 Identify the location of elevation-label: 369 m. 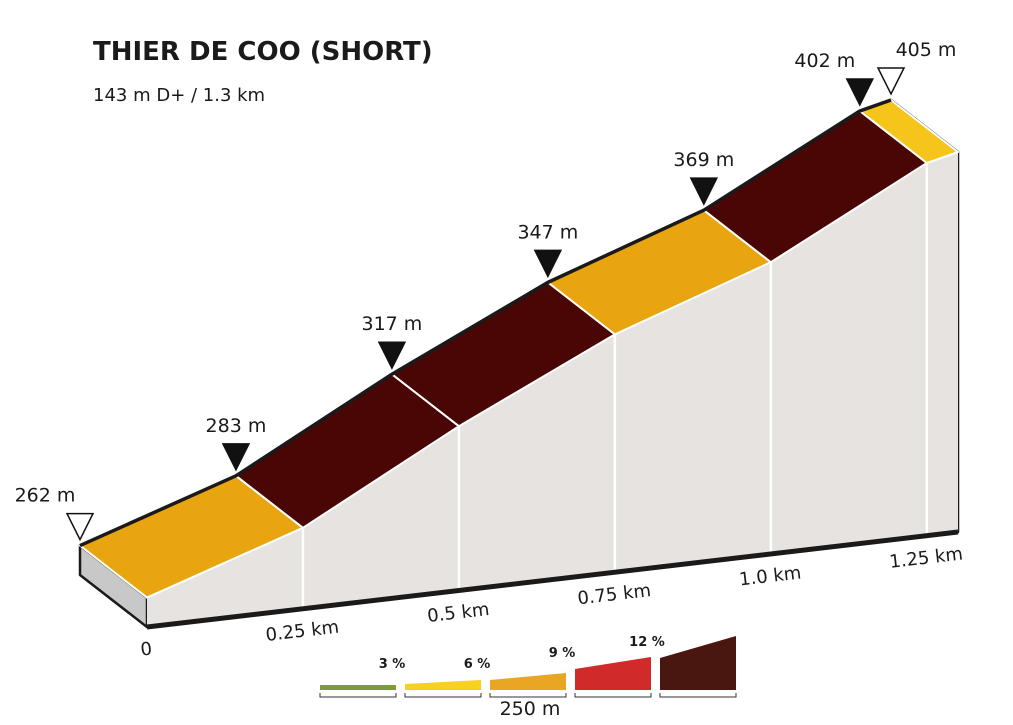
(703, 160).